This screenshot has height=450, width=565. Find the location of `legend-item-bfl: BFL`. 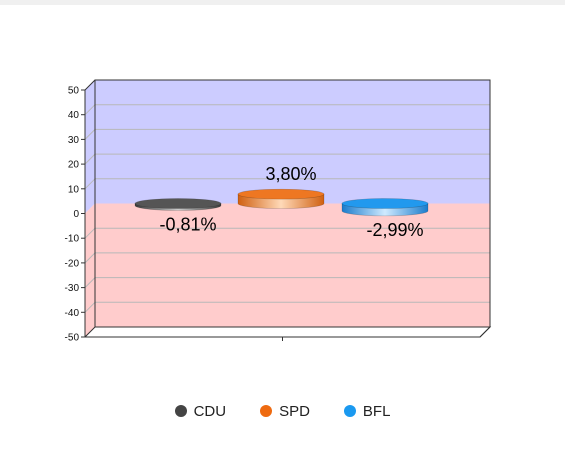

legend-item-bfl: BFL is located at coordinates (367, 411).